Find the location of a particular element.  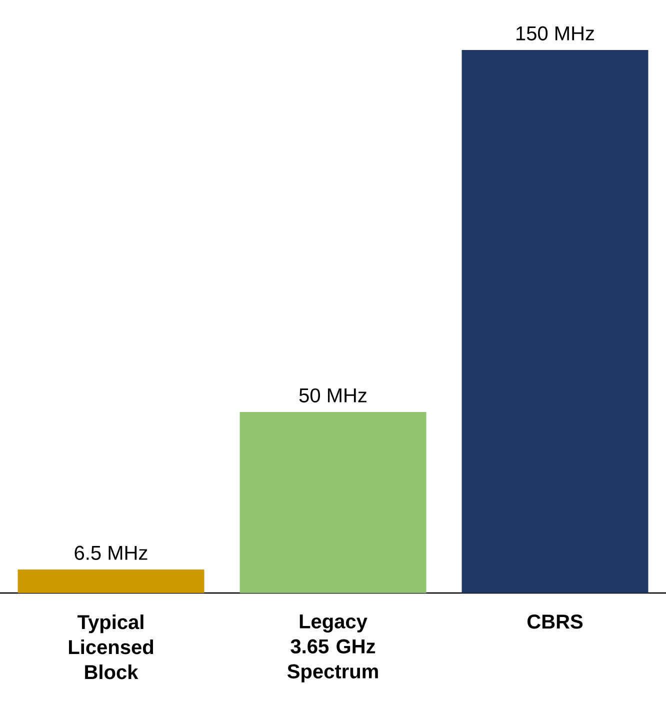

x-tick-label: Typical Licensed Block is located at coordinates (111, 647).